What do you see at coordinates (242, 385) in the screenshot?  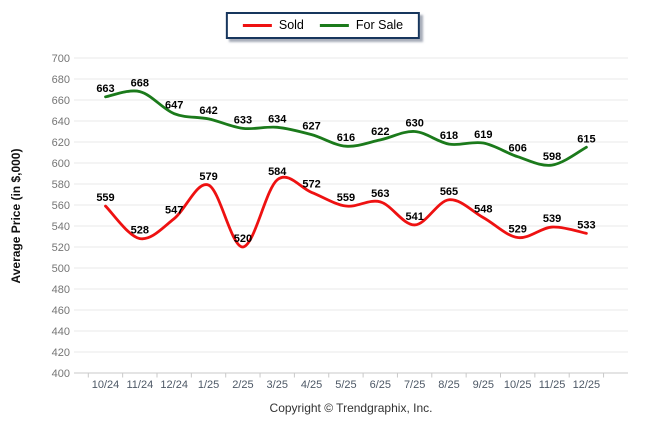 I see `x-tick-label: 2/25` at bounding box center [242, 385].